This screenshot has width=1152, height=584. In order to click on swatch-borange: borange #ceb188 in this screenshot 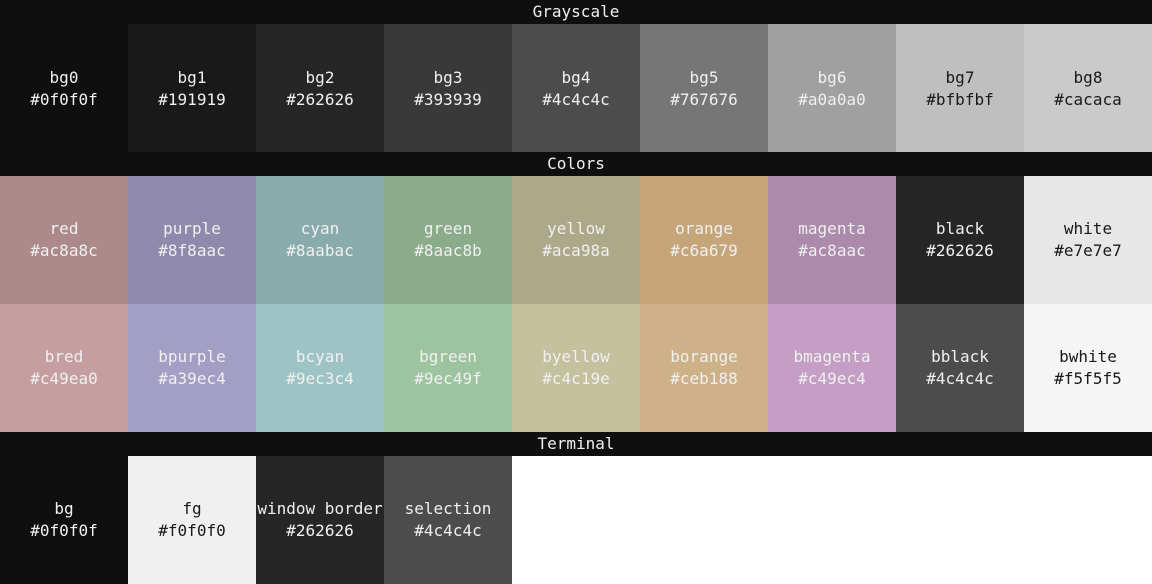, I will do `click(704, 368)`.